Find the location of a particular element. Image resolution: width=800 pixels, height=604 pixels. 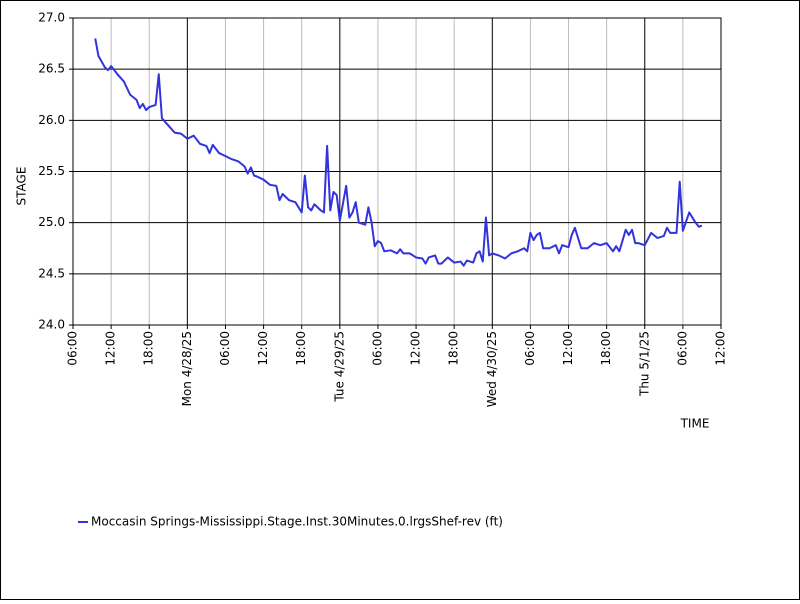

y-tick-label: 25.5 is located at coordinates (51, 171).